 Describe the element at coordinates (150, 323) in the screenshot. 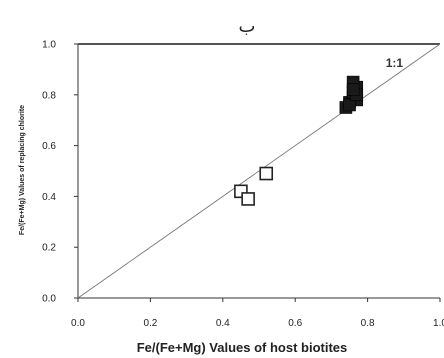

I see `x-tick-label: 0.2` at that location.